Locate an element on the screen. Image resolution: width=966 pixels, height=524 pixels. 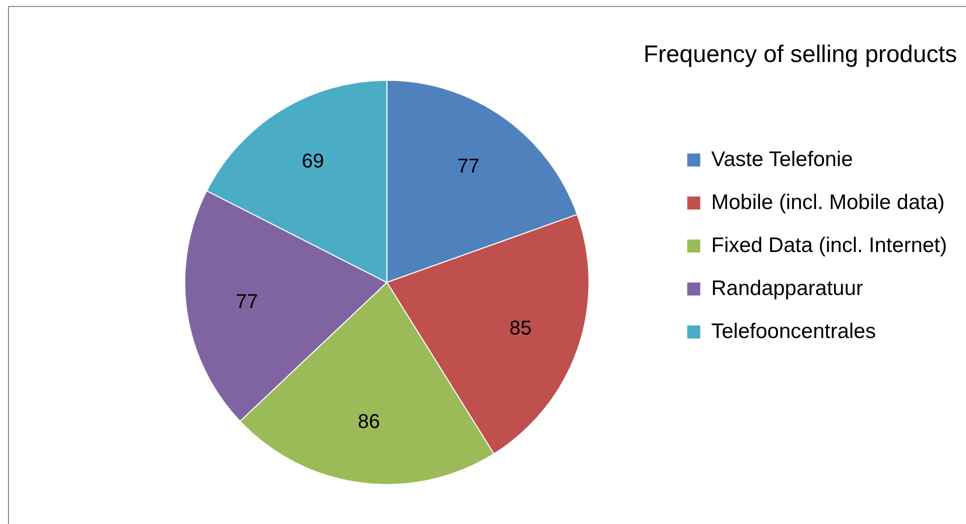
legend-label: Telefooncentrales is located at coordinates (793, 331).